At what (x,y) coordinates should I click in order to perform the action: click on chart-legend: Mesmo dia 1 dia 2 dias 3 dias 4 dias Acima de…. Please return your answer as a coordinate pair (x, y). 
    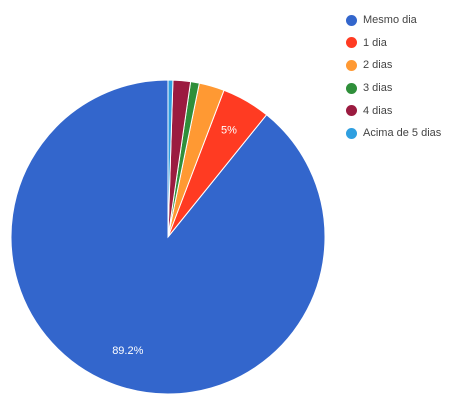
    Looking at the image, I should click on (409, 77).